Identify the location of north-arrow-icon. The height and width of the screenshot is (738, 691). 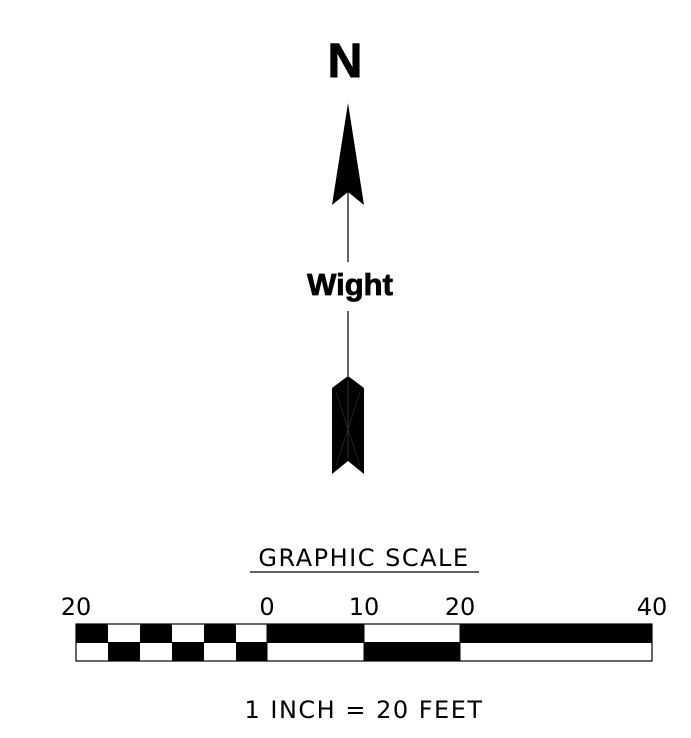
(348, 288).